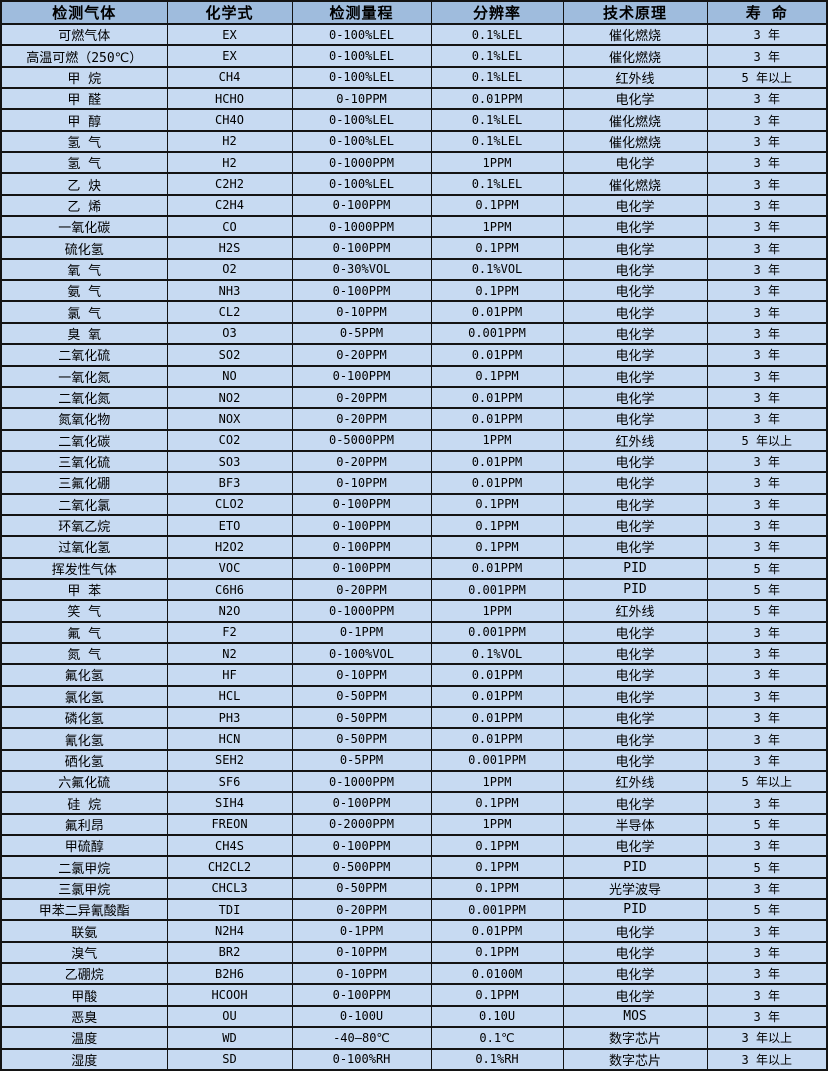 This screenshot has width=831, height=1075. What do you see at coordinates (414, 184) in the screenshot?
I see `table-row: 乙 炔 C2H2 0-100%LEL 0.1%LEL 催化燃烧 3 年` at bounding box center [414, 184].